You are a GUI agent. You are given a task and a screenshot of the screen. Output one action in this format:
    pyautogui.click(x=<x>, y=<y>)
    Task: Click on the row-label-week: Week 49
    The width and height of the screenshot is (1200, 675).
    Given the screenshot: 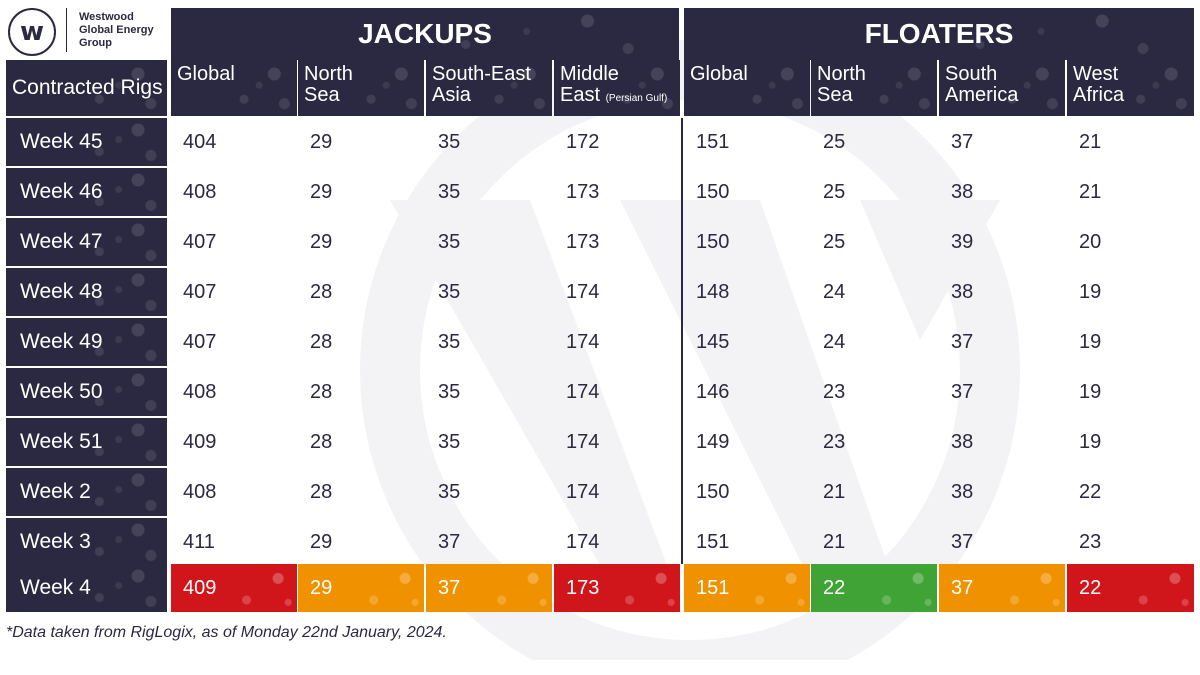 What is the action you would take?
    pyautogui.click(x=86, y=342)
    